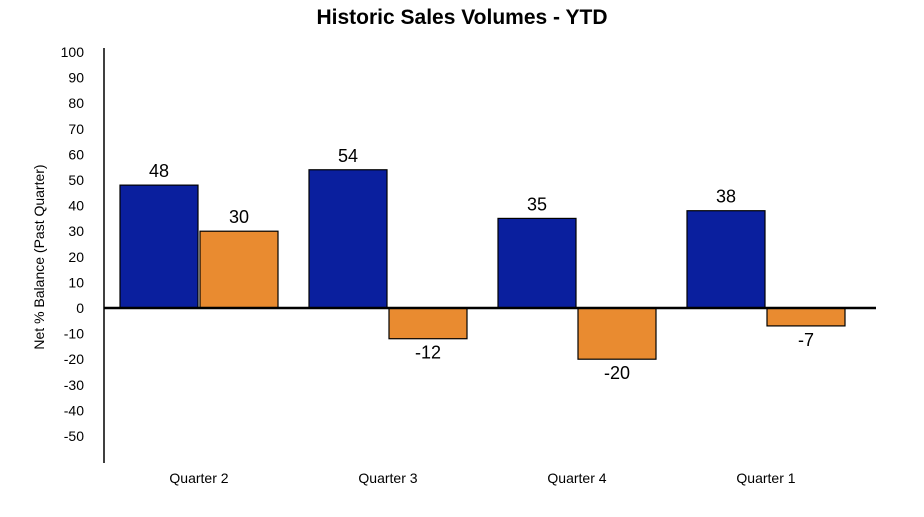 The image size is (924, 517). What do you see at coordinates (76, 129) in the screenshot?
I see `y-tick-label: 70` at bounding box center [76, 129].